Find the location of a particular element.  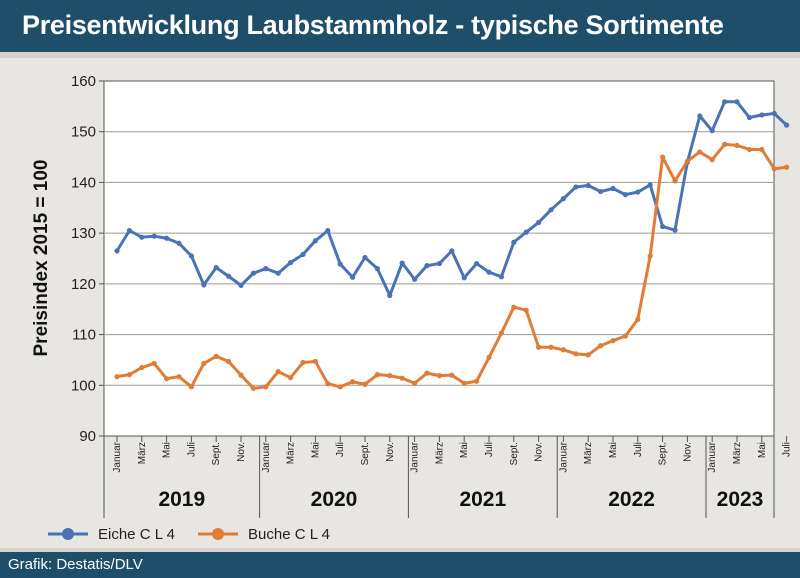

y-tick-label: 90 is located at coordinates (87, 436).